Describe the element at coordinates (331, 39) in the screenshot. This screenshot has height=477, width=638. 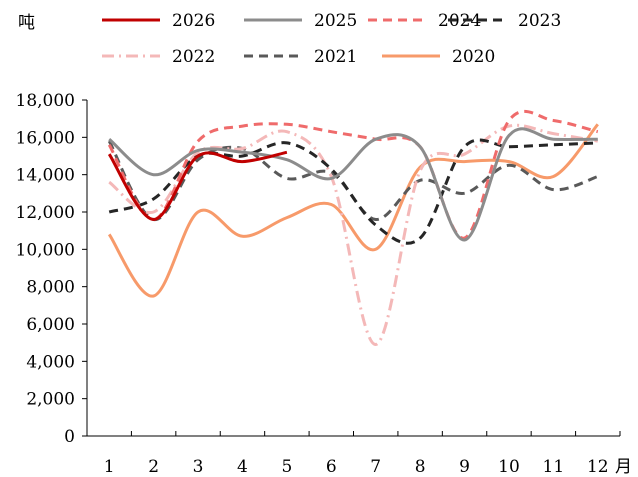
I see `legend: 2026 2025 2024 2023 2022 2021 2020` at that location.